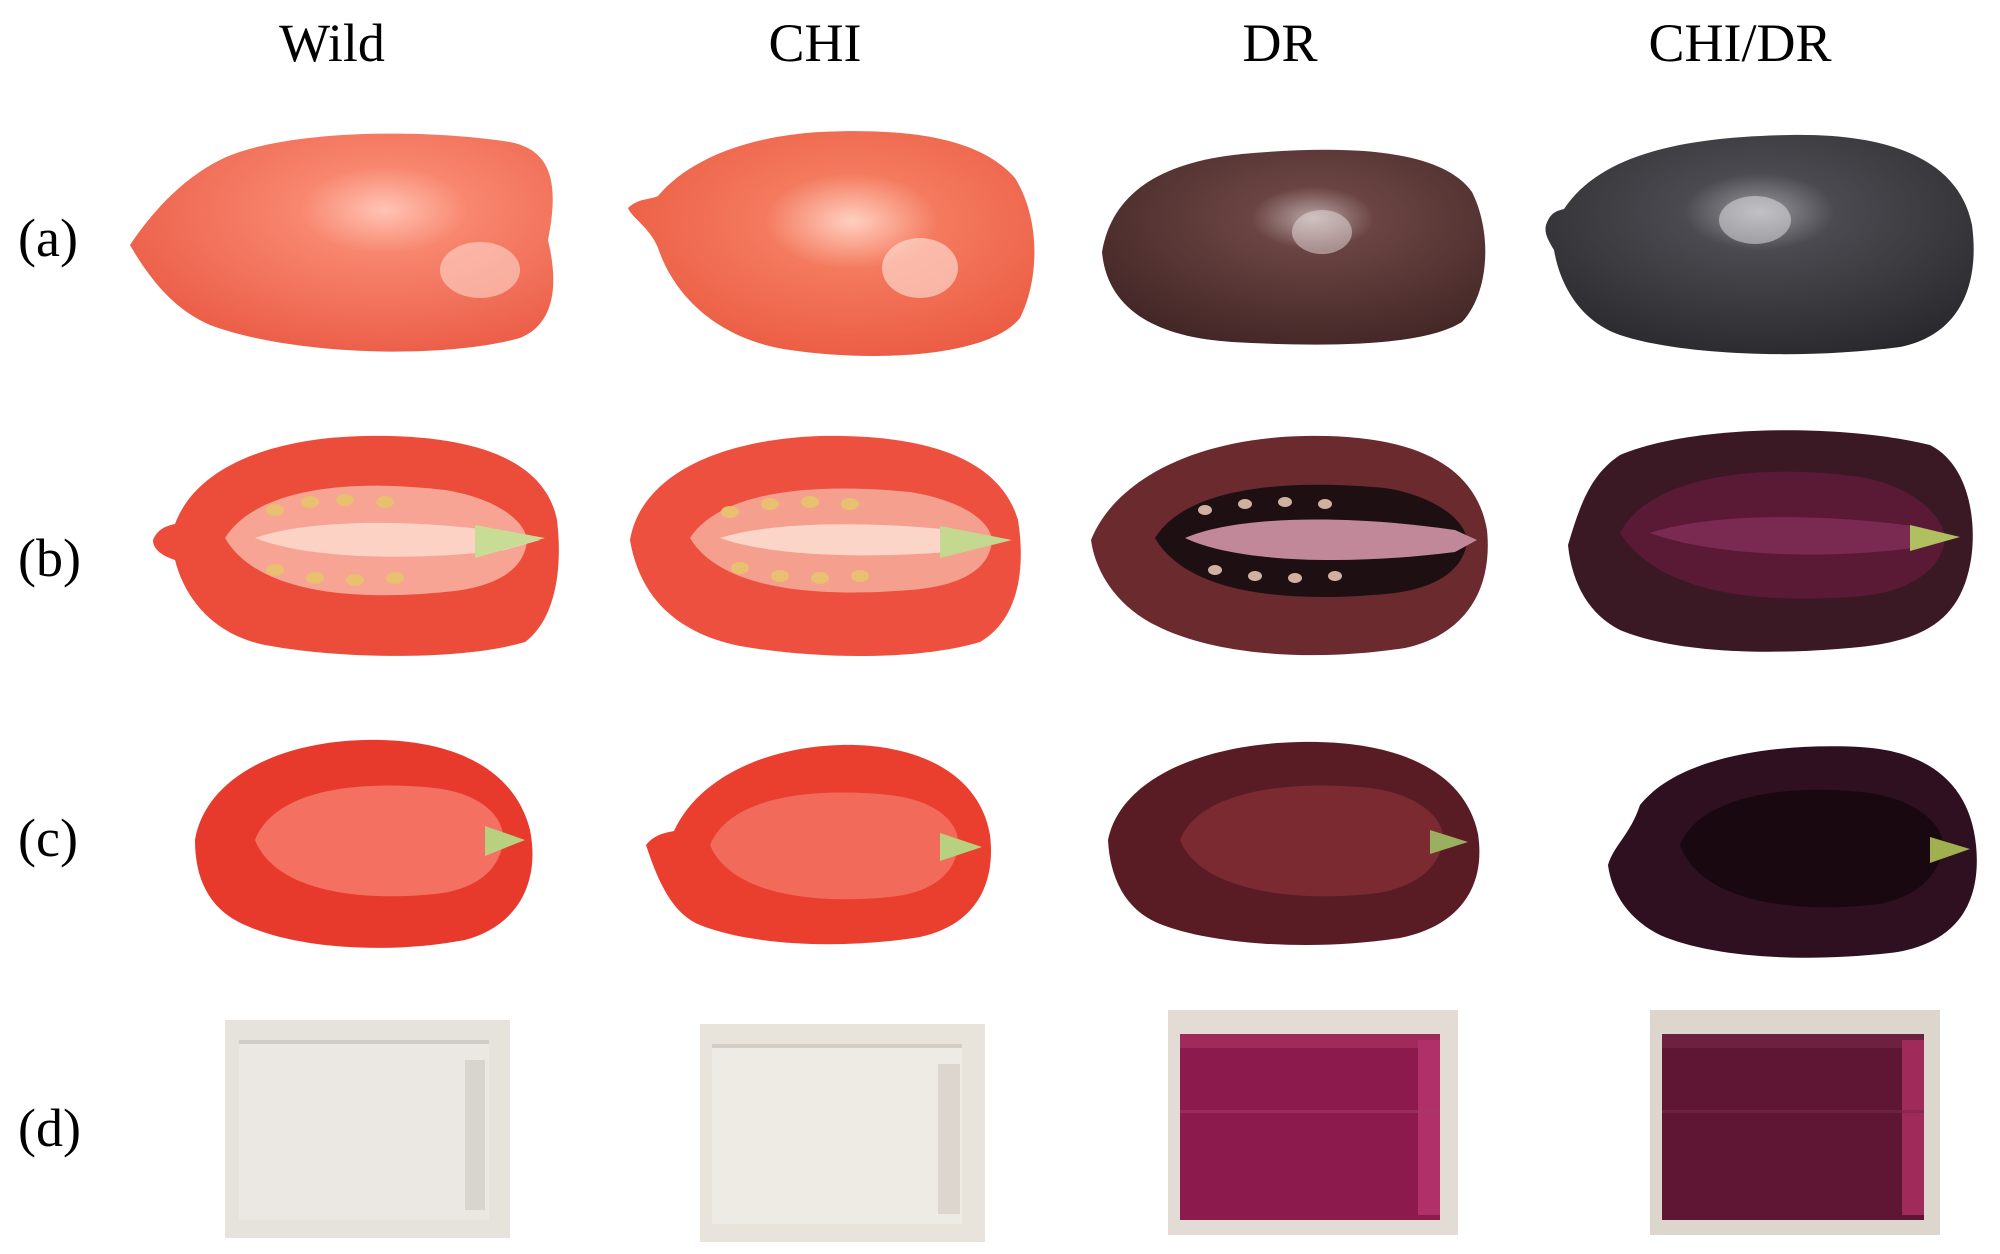  Describe the element at coordinates (1290, 542) in the screenshot. I see `cut-fruit-seeded-dr` at that location.